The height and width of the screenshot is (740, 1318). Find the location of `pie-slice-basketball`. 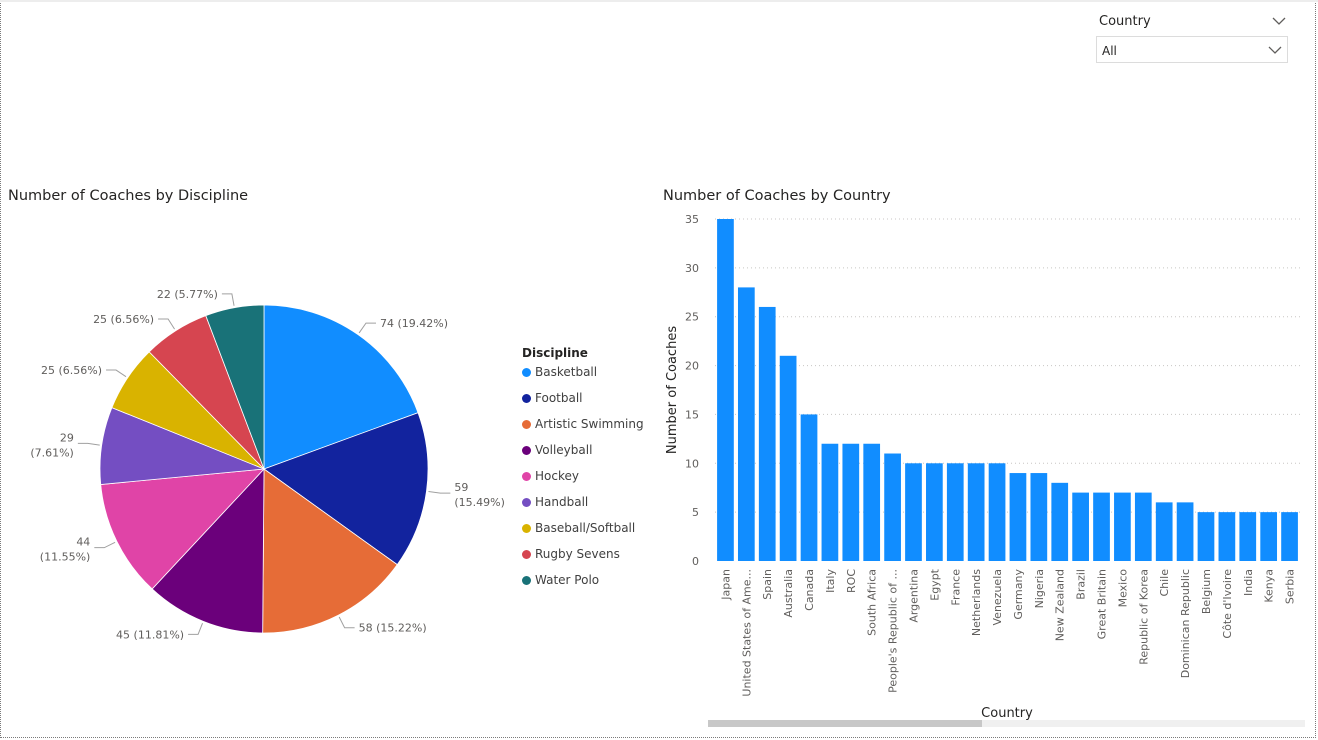

pie-slice-basketball is located at coordinates (341, 387).